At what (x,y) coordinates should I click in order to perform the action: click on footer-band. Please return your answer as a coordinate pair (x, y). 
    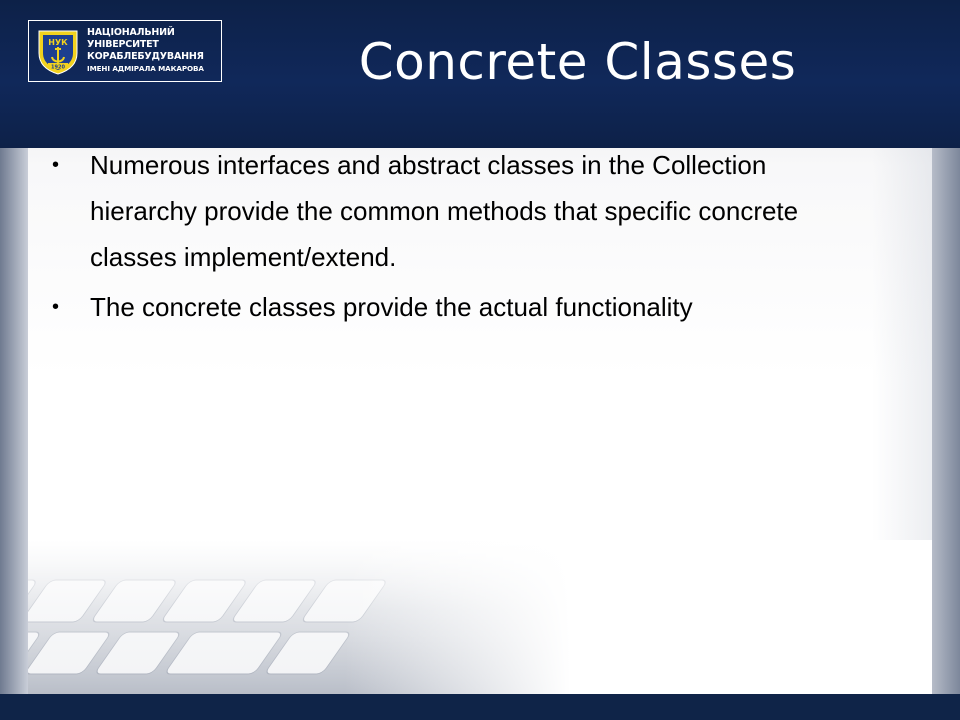
    Looking at the image, I should click on (480, 707).